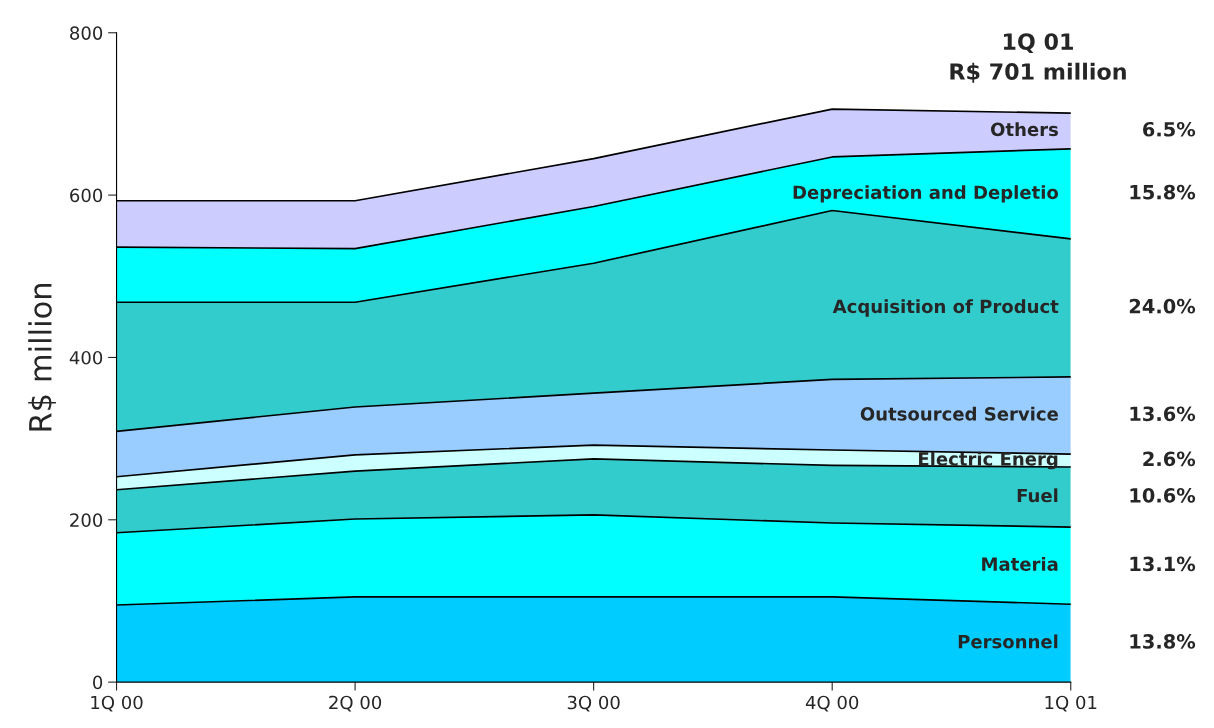 This screenshot has width=1214, height=728. Describe the element at coordinates (1163, 414) in the screenshot. I see `text: 13.6%` at that location.